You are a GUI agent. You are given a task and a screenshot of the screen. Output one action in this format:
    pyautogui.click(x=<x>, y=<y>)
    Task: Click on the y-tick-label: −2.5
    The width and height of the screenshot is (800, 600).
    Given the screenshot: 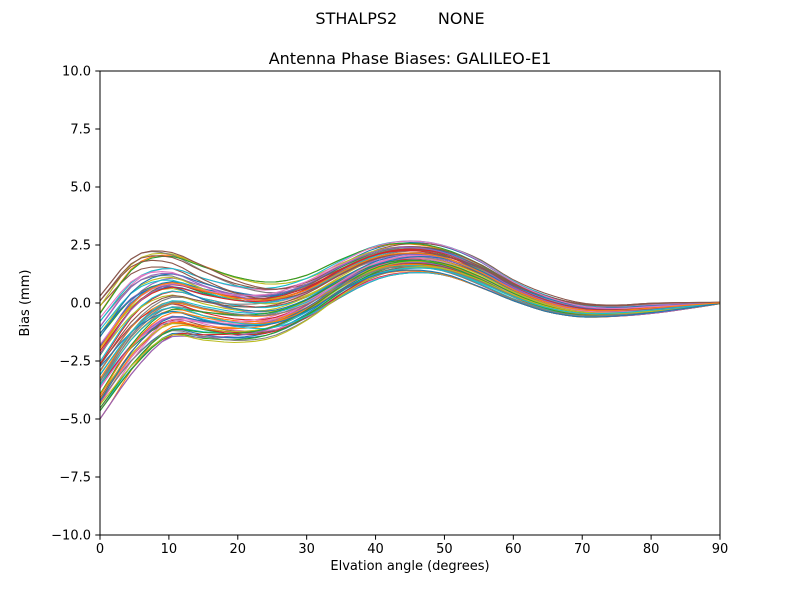 What is the action you would take?
    pyautogui.click(x=75, y=362)
    